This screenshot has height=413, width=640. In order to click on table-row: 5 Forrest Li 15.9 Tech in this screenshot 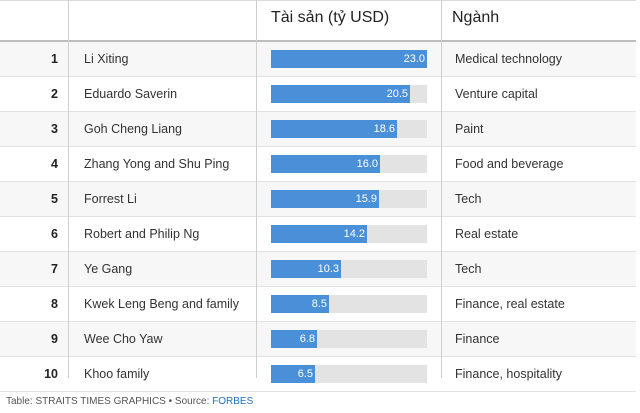, I will do `click(318, 199)`.